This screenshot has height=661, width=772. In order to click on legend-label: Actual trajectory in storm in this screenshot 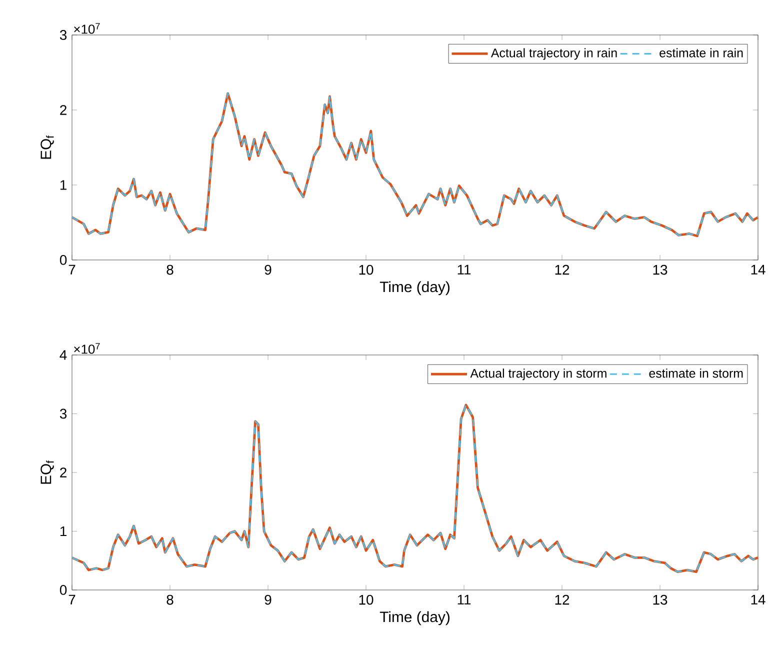, I will do `click(538, 374)`.